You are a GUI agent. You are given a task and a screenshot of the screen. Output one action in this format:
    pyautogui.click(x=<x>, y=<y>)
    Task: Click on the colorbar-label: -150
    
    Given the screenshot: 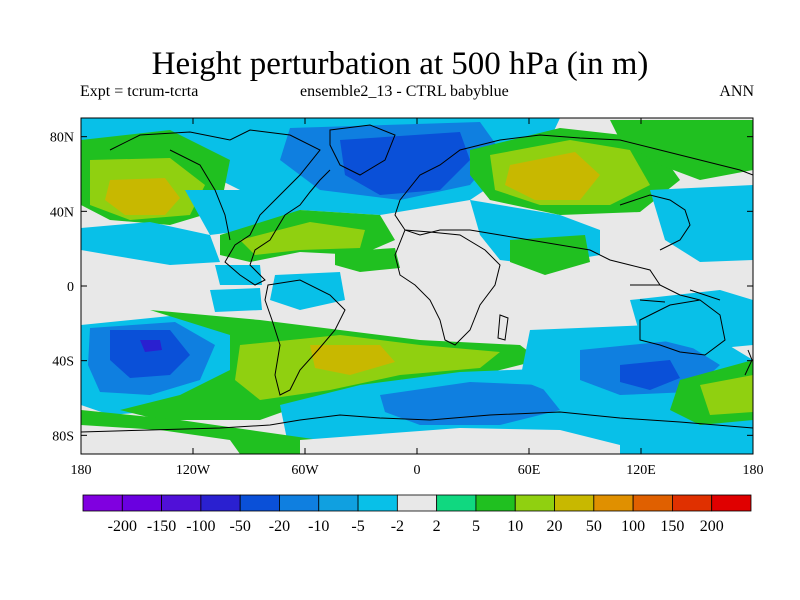 What is the action you would take?
    pyautogui.click(x=161, y=526)
    